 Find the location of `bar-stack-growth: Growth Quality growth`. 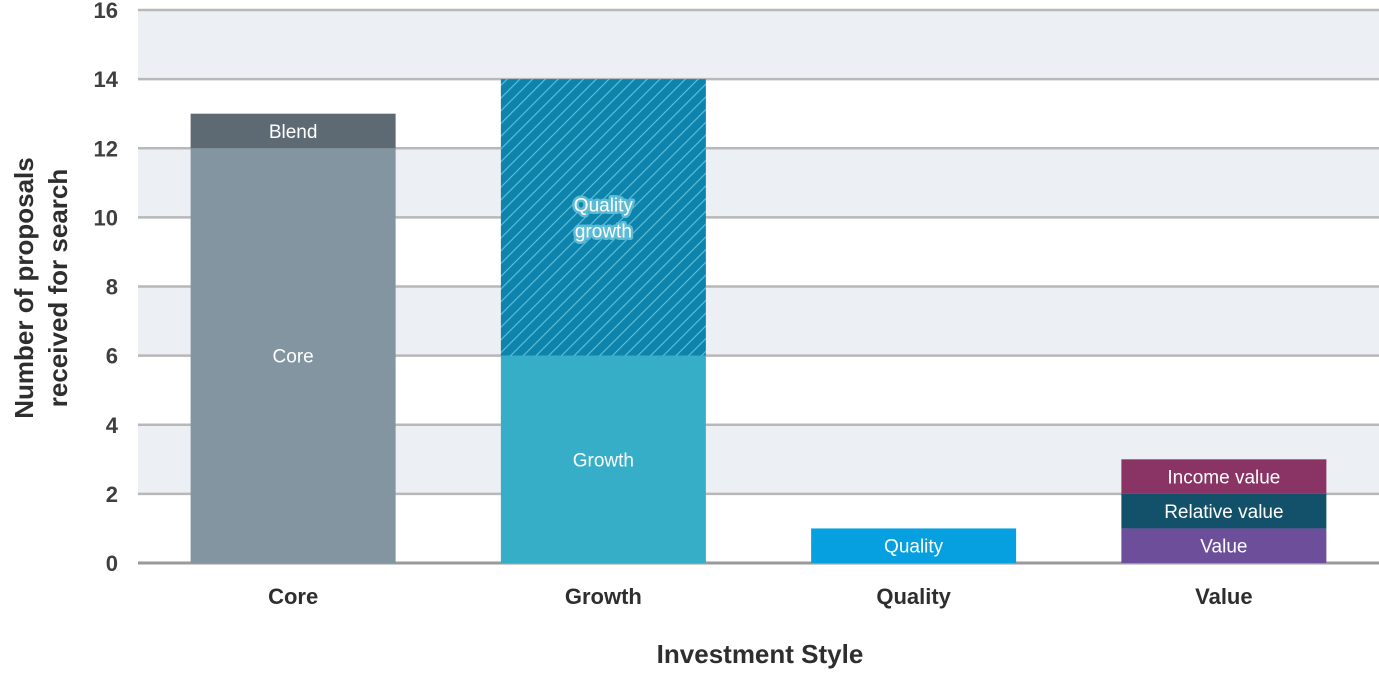

bar-stack-growth: Growth Quality growth is located at coordinates (603, 321).